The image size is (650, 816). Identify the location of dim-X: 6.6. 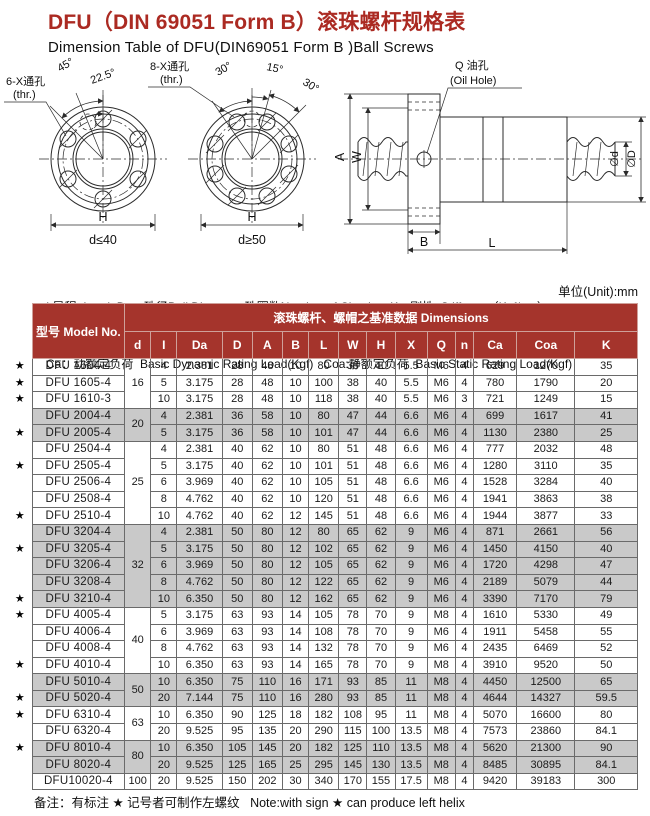
(411, 416).